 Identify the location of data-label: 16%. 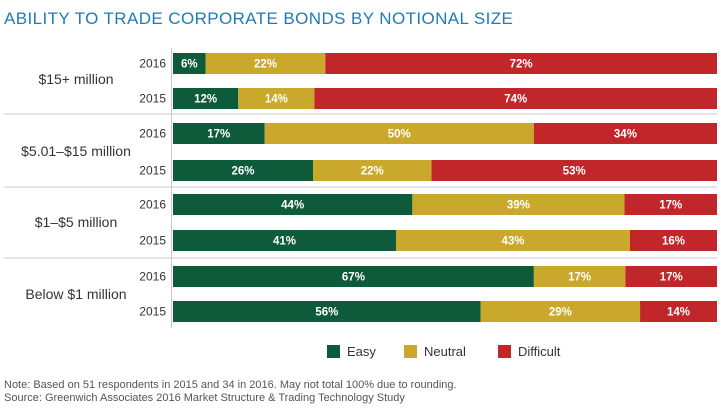
(673, 242).